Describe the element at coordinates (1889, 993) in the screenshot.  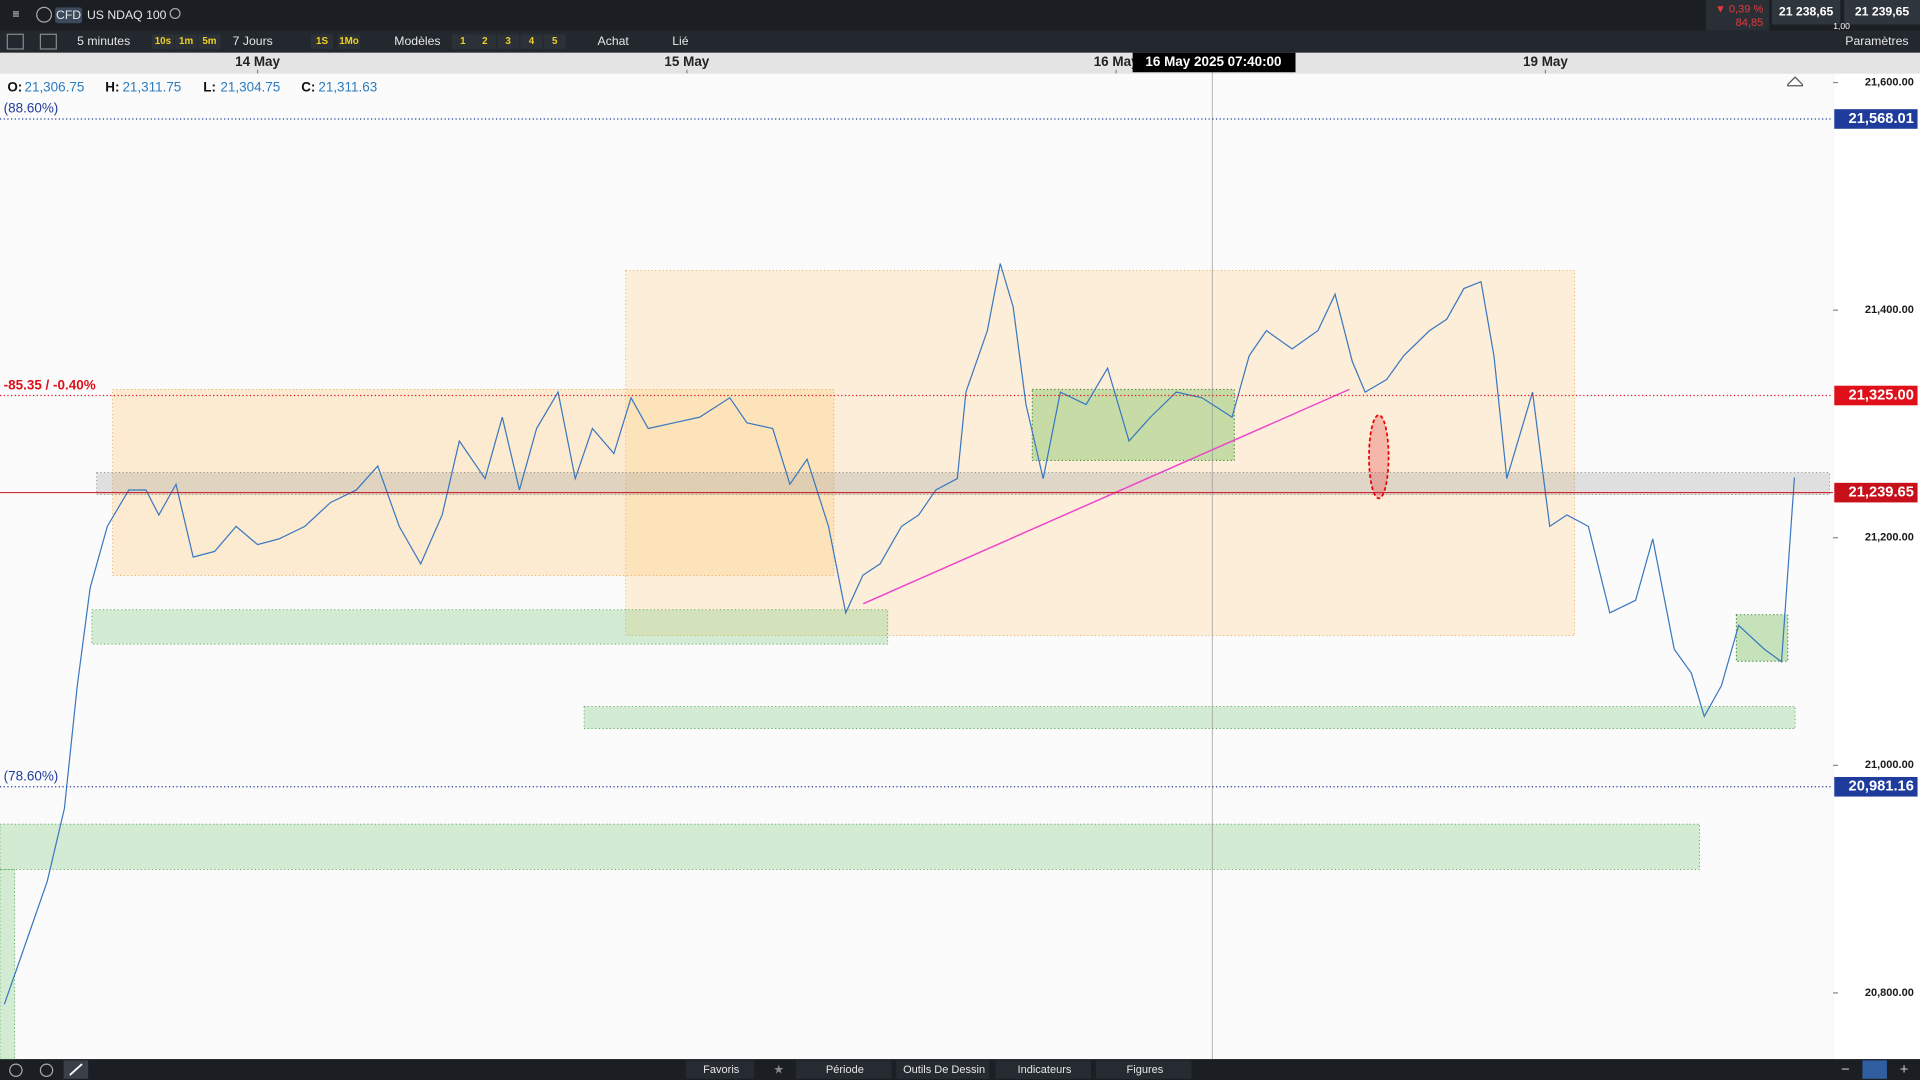
I see `y-tick-label: 20,800.00` at that location.